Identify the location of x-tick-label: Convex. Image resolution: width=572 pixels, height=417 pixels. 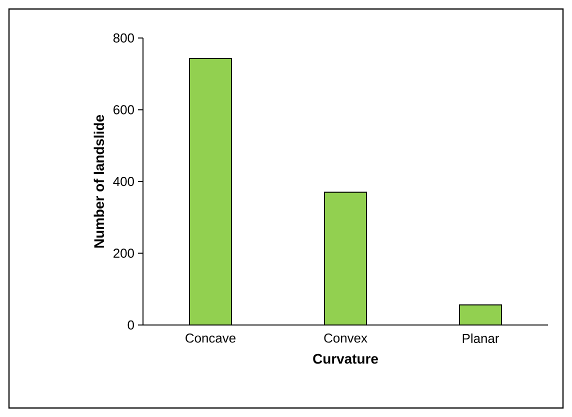
(346, 338).